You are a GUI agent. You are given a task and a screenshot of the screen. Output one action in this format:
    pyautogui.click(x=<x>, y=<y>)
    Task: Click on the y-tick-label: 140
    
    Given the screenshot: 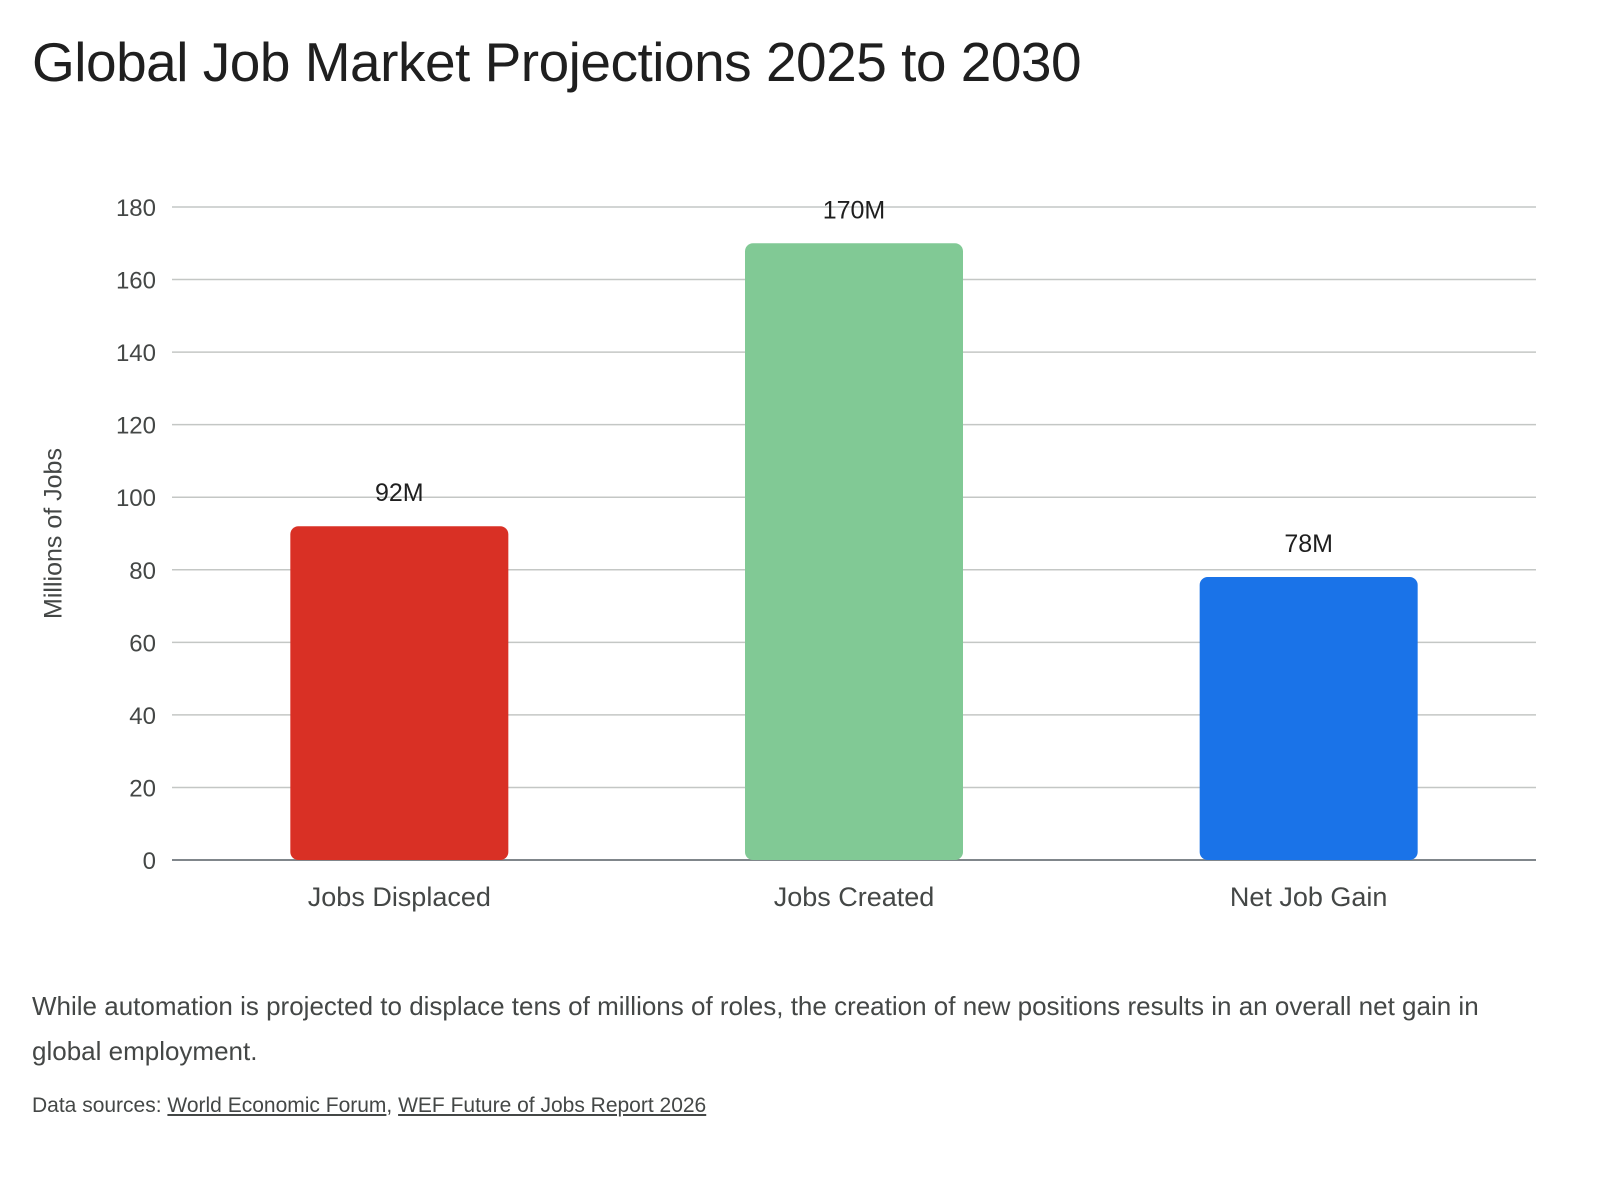 What is the action you would take?
    pyautogui.click(x=136, y=353)
    